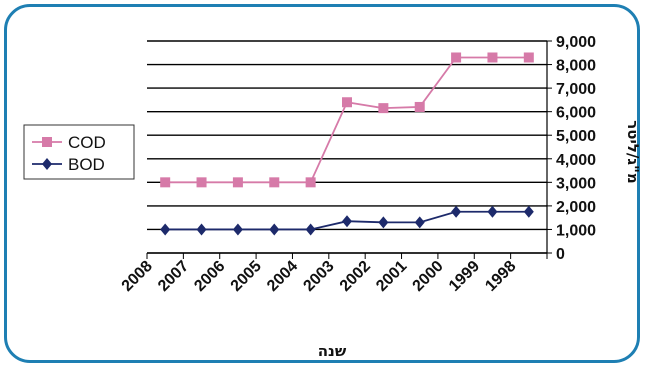  I want to click on legend-marker-bod, so click(47, 164).